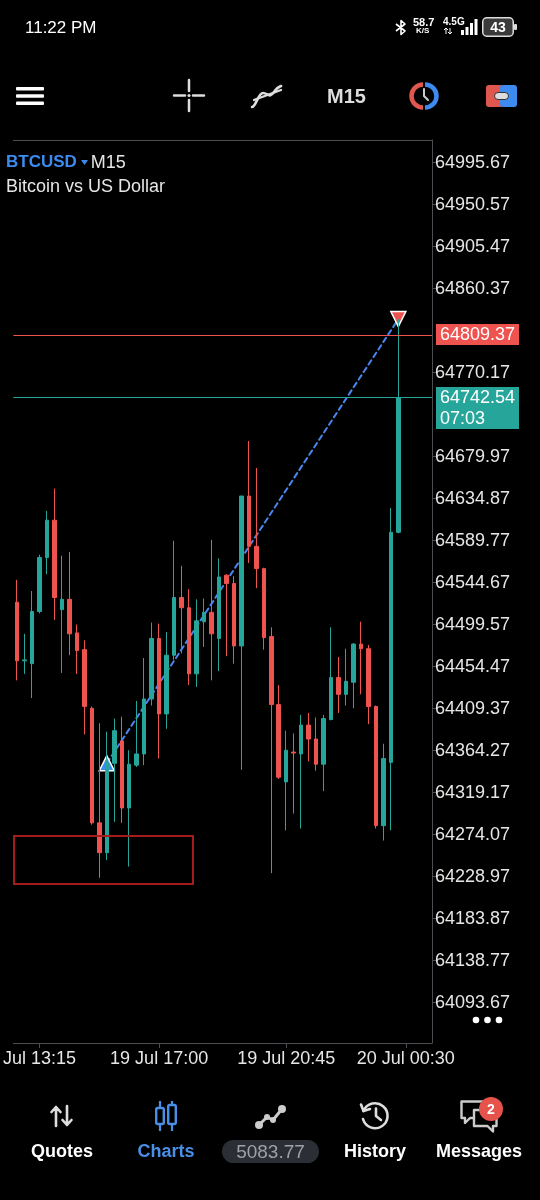 The width and height of the screenshot is (540, 1200). Describe the element at coordinates (473, 707) in the screenshot. I see `y-tick-label: 64409.37` at that location.